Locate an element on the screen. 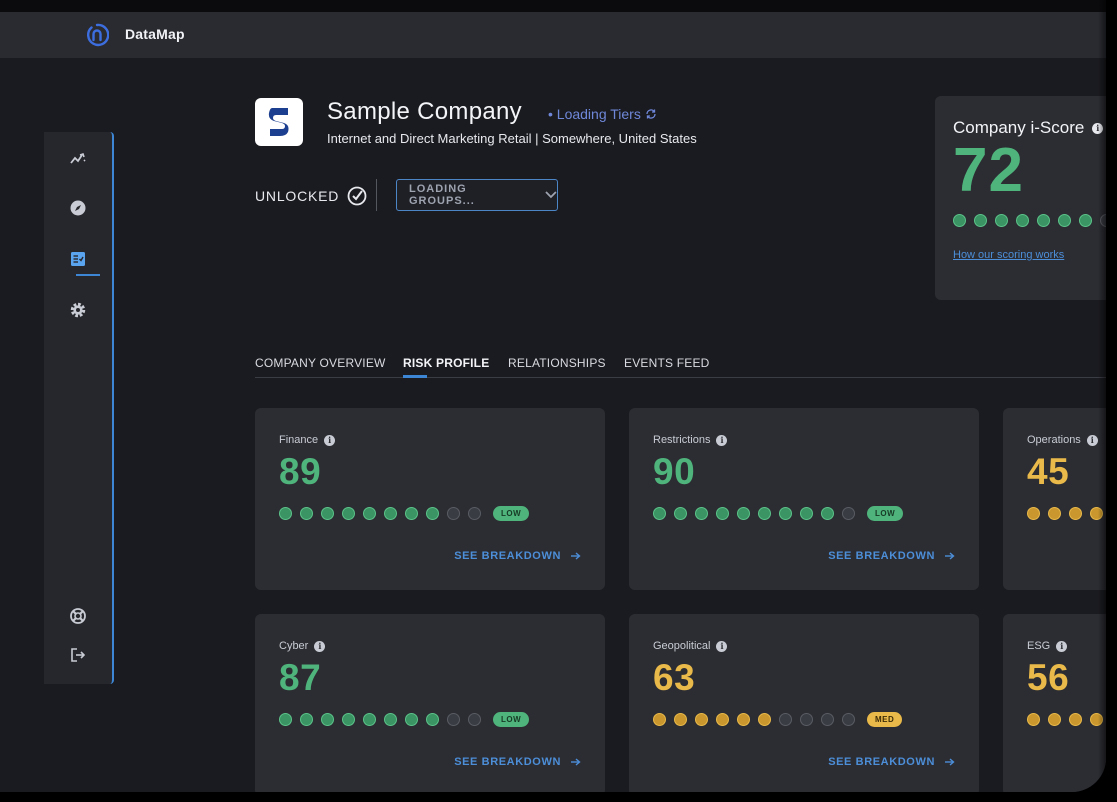 The width and height of the screenshot is (1117, 802). loading-tiers-label: • Loading Tiers is located at coordinates (594, 114).